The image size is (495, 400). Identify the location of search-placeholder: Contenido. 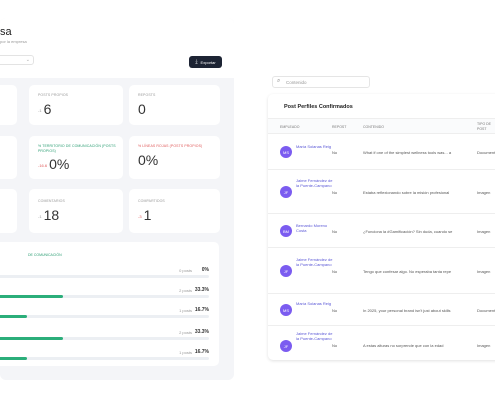
(296, 82).